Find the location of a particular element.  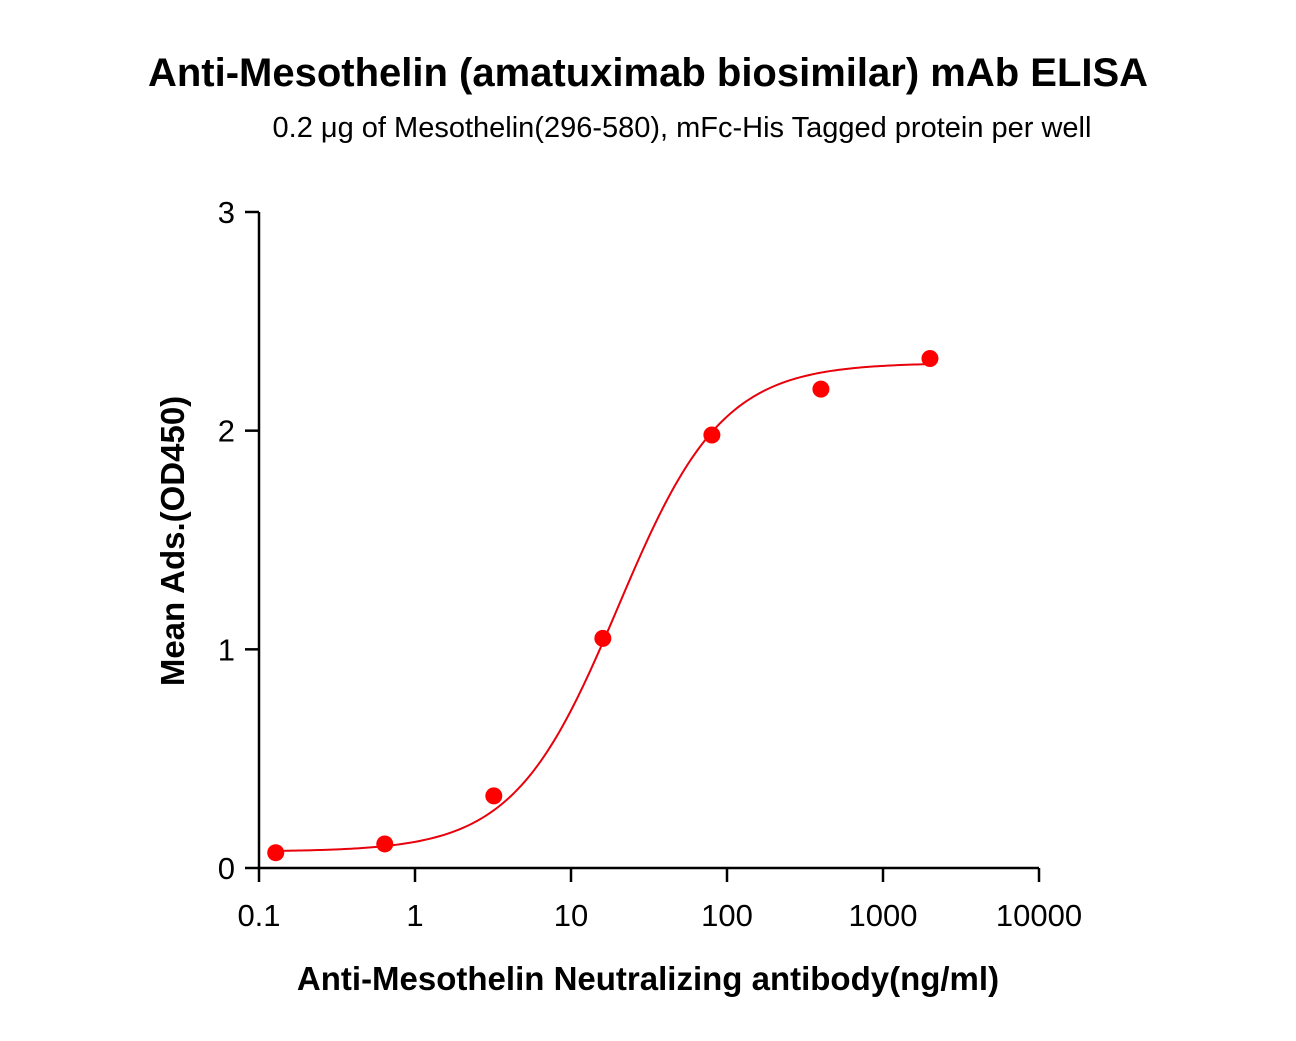

x-tick-label: 0.1 is located at coordinates (258, 915).